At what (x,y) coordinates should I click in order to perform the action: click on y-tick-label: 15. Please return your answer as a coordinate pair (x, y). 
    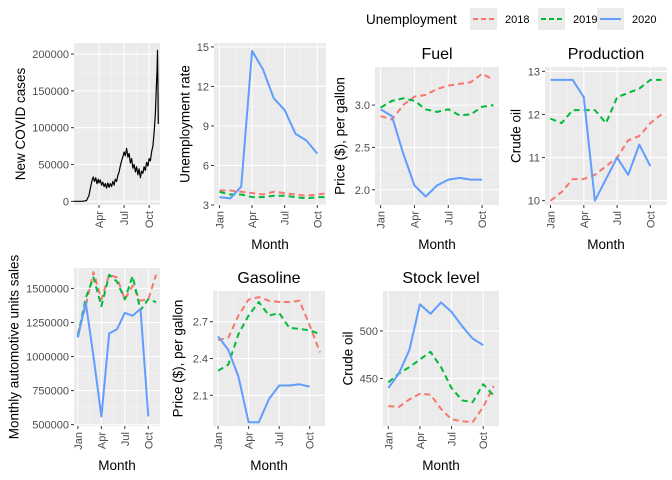
    Looking at the image, I should click on (203, 48).